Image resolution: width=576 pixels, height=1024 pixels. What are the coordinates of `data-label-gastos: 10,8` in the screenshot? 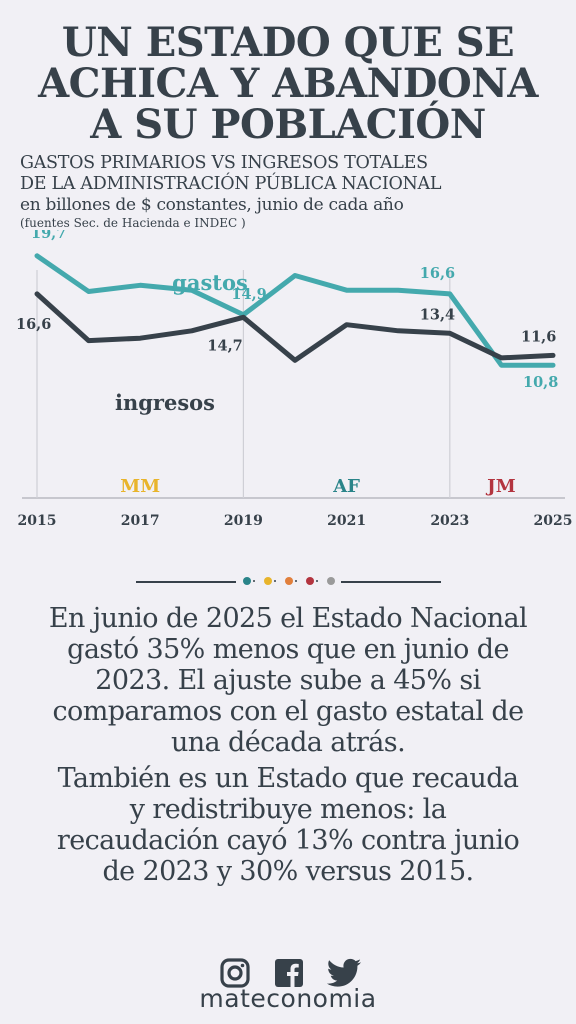 It's located at (540, 382).